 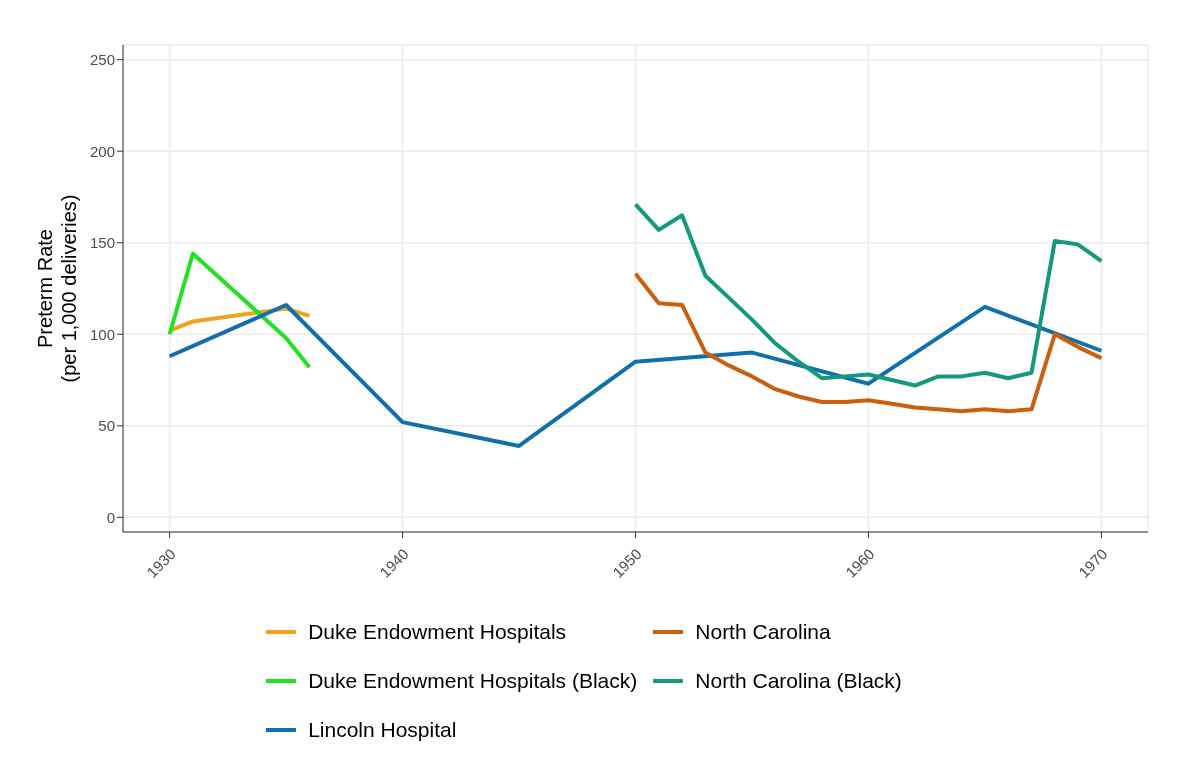 What do you see at coordinates (763, 631) in the screenshot?
I see `legend-label: North Carolina` at bounding box center [763, 631].